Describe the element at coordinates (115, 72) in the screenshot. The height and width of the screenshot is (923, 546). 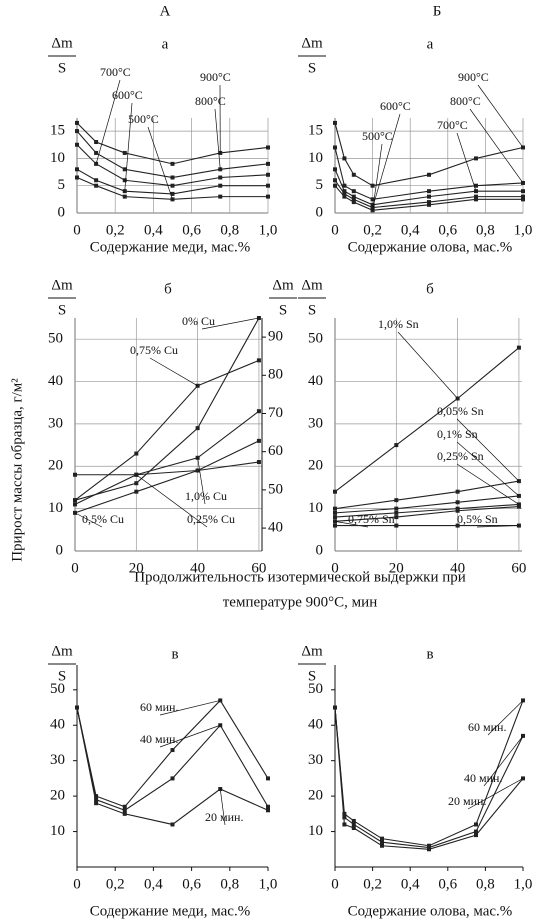
I see `series-label: 700°C` at that location.